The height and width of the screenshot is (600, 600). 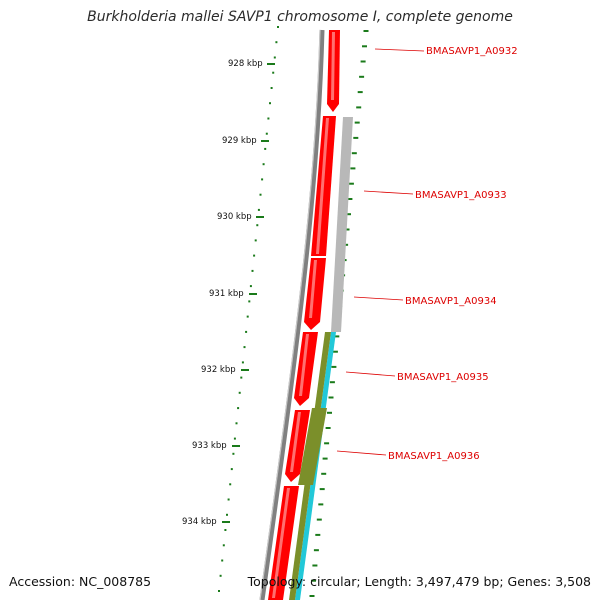 What do you see at coordinates (451, 301) in the screenshot?
I see `gene-label-a0934: BMASAVP1_A0934` at bounding box center [451, 301].